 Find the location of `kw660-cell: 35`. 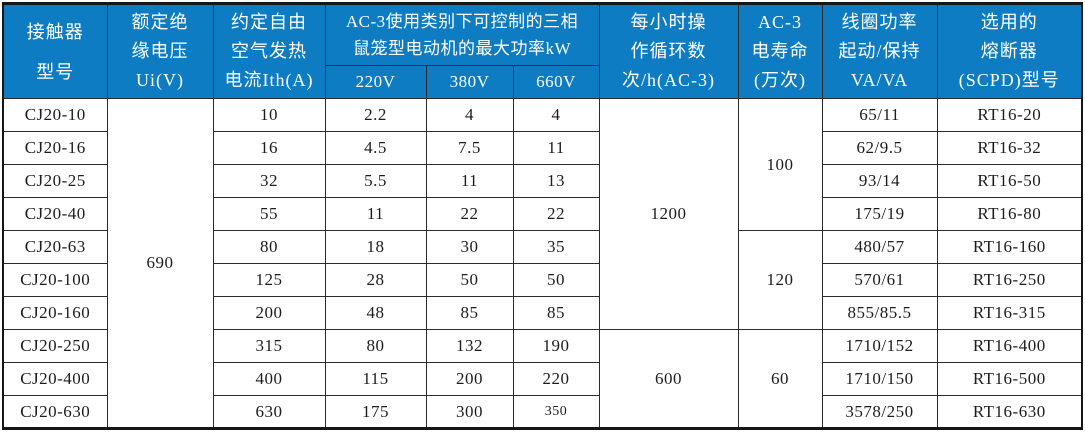

kw660-cell: 35 is located at coordinates (556, 247).